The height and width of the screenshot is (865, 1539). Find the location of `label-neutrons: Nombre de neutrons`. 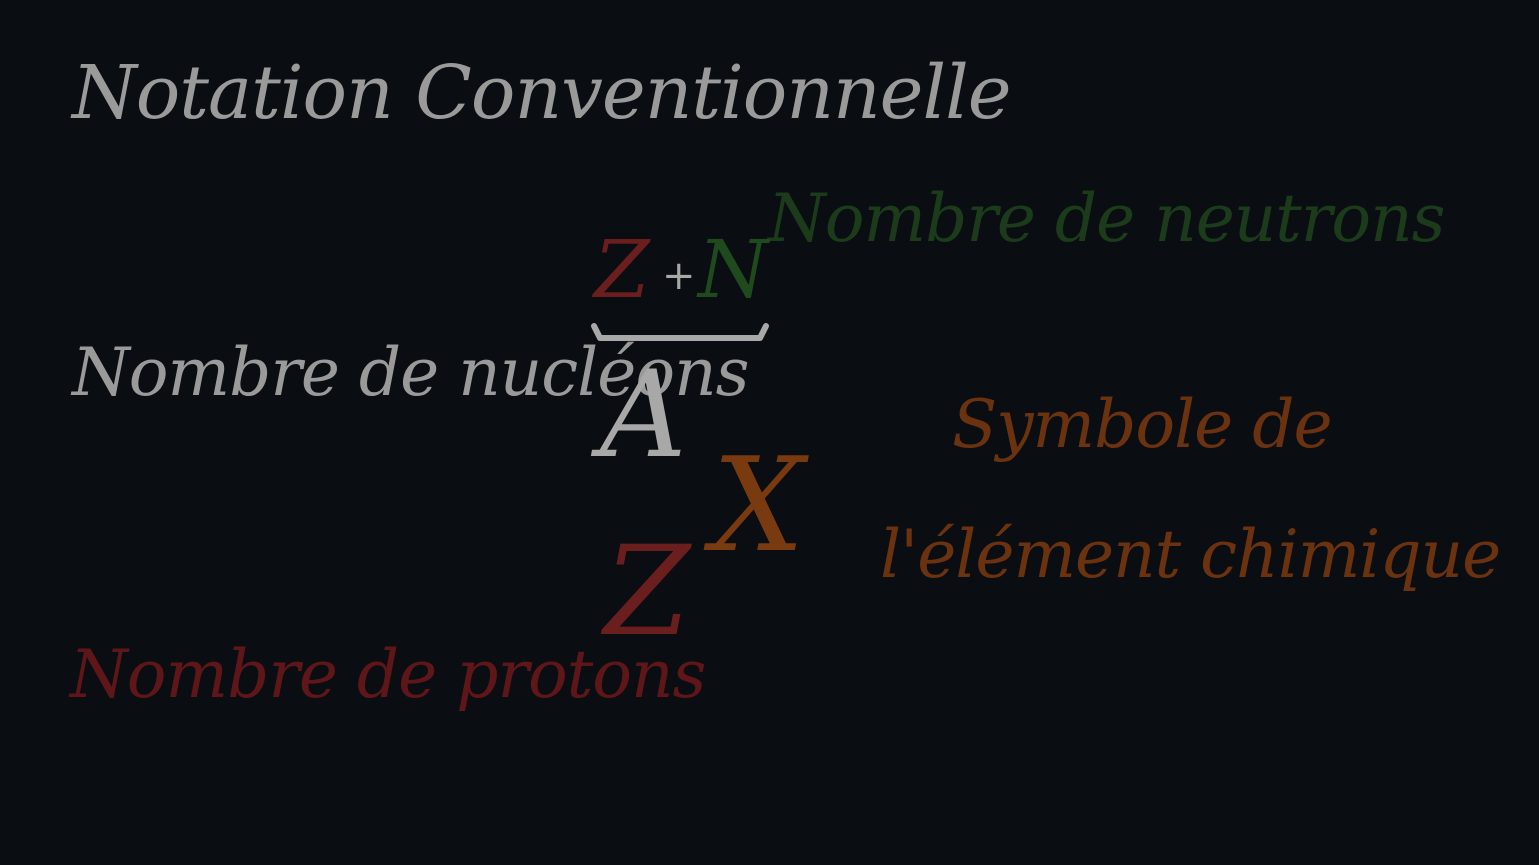

label-neutrons: Nombre de neutrons is located at coordinates (1106, 218).